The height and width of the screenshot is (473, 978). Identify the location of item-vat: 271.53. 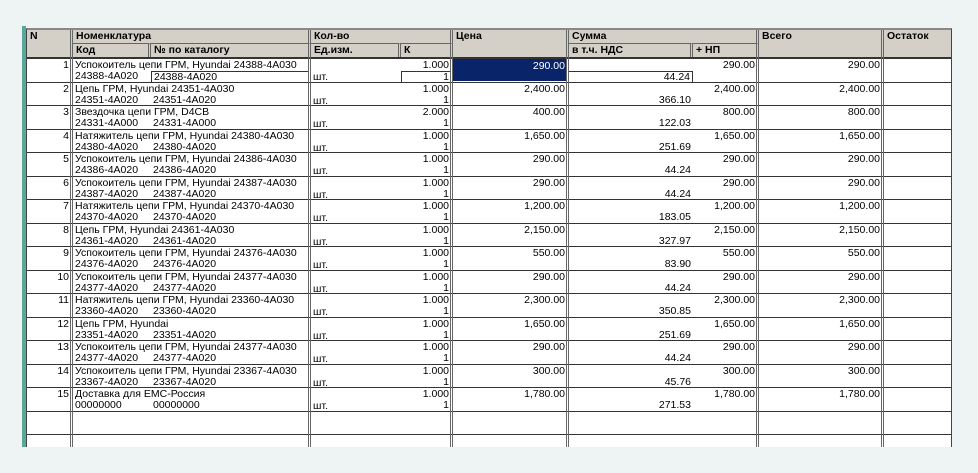
(674, 405).